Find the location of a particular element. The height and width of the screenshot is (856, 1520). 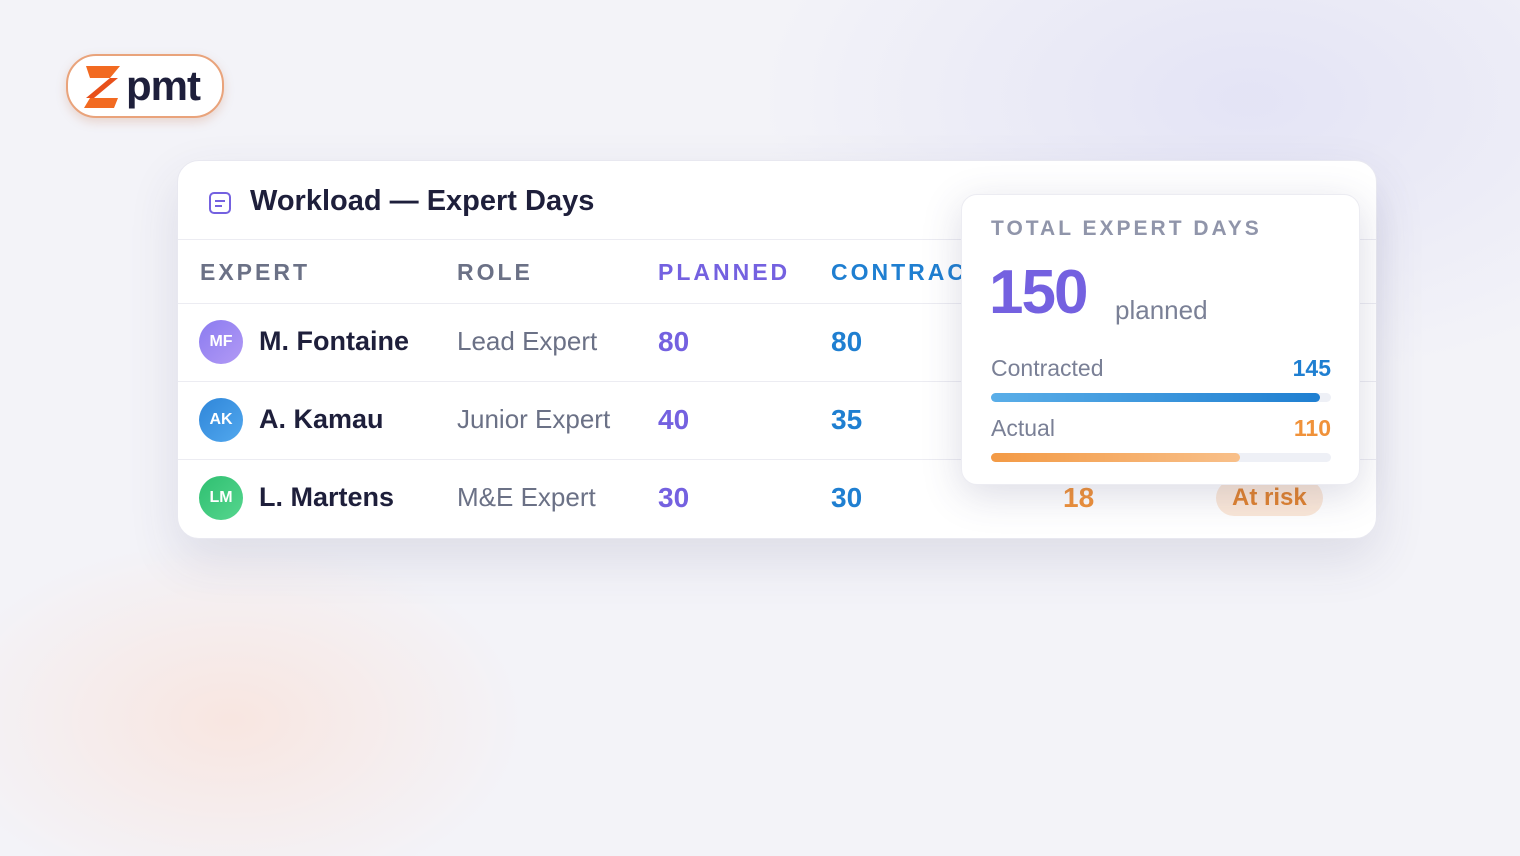

expert-name: L. Martens is located at coordinates (327, 497).